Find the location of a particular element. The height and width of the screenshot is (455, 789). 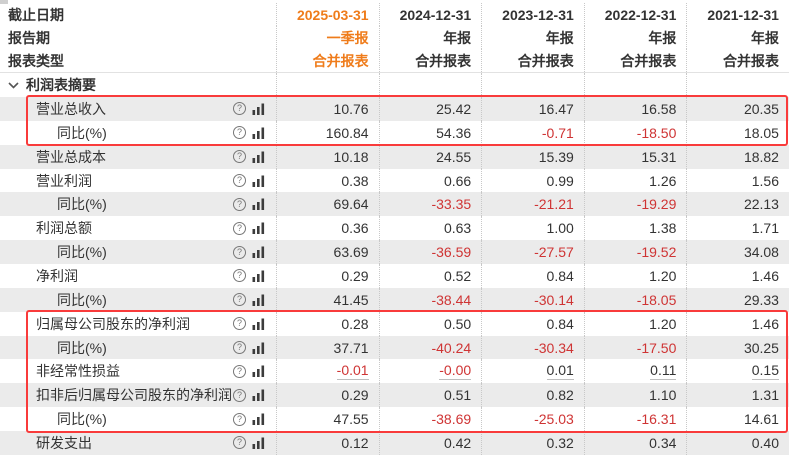

section-toggle: 利润表摘要 is located at coordinates (394, 85).